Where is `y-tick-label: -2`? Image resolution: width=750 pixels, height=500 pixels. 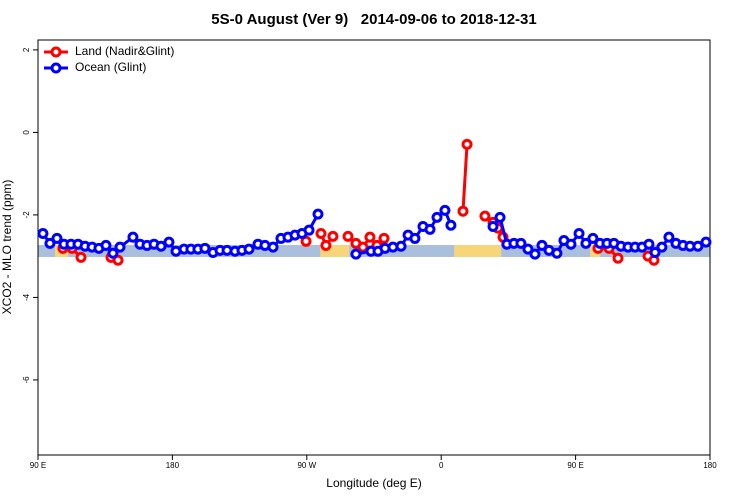 y-tick-label: -2 is located at coordinates (26, 215).